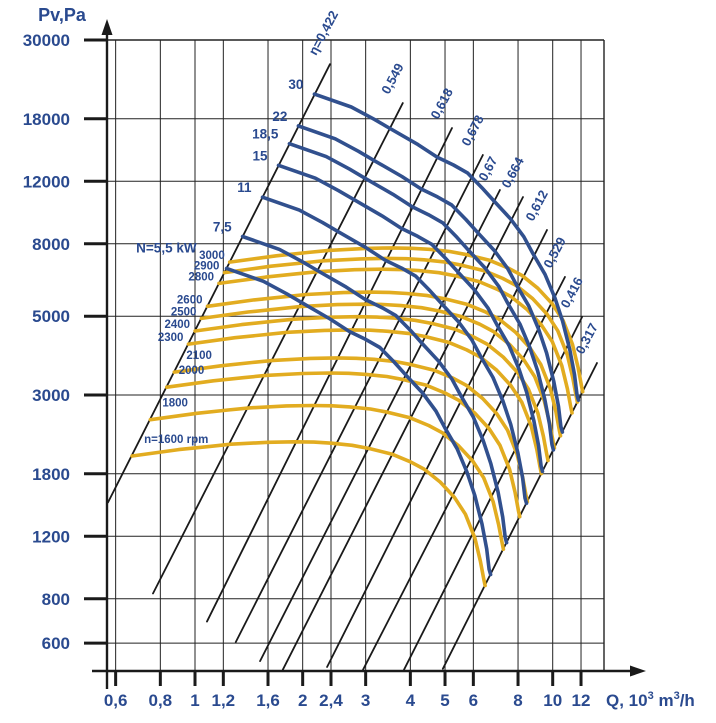 The image size is (716, 723). What do you see at coordinates (166, 247) in the screenshot?
I see `power-label-5.5kW: N=5,5 kW` at bounding box center [166, 247].